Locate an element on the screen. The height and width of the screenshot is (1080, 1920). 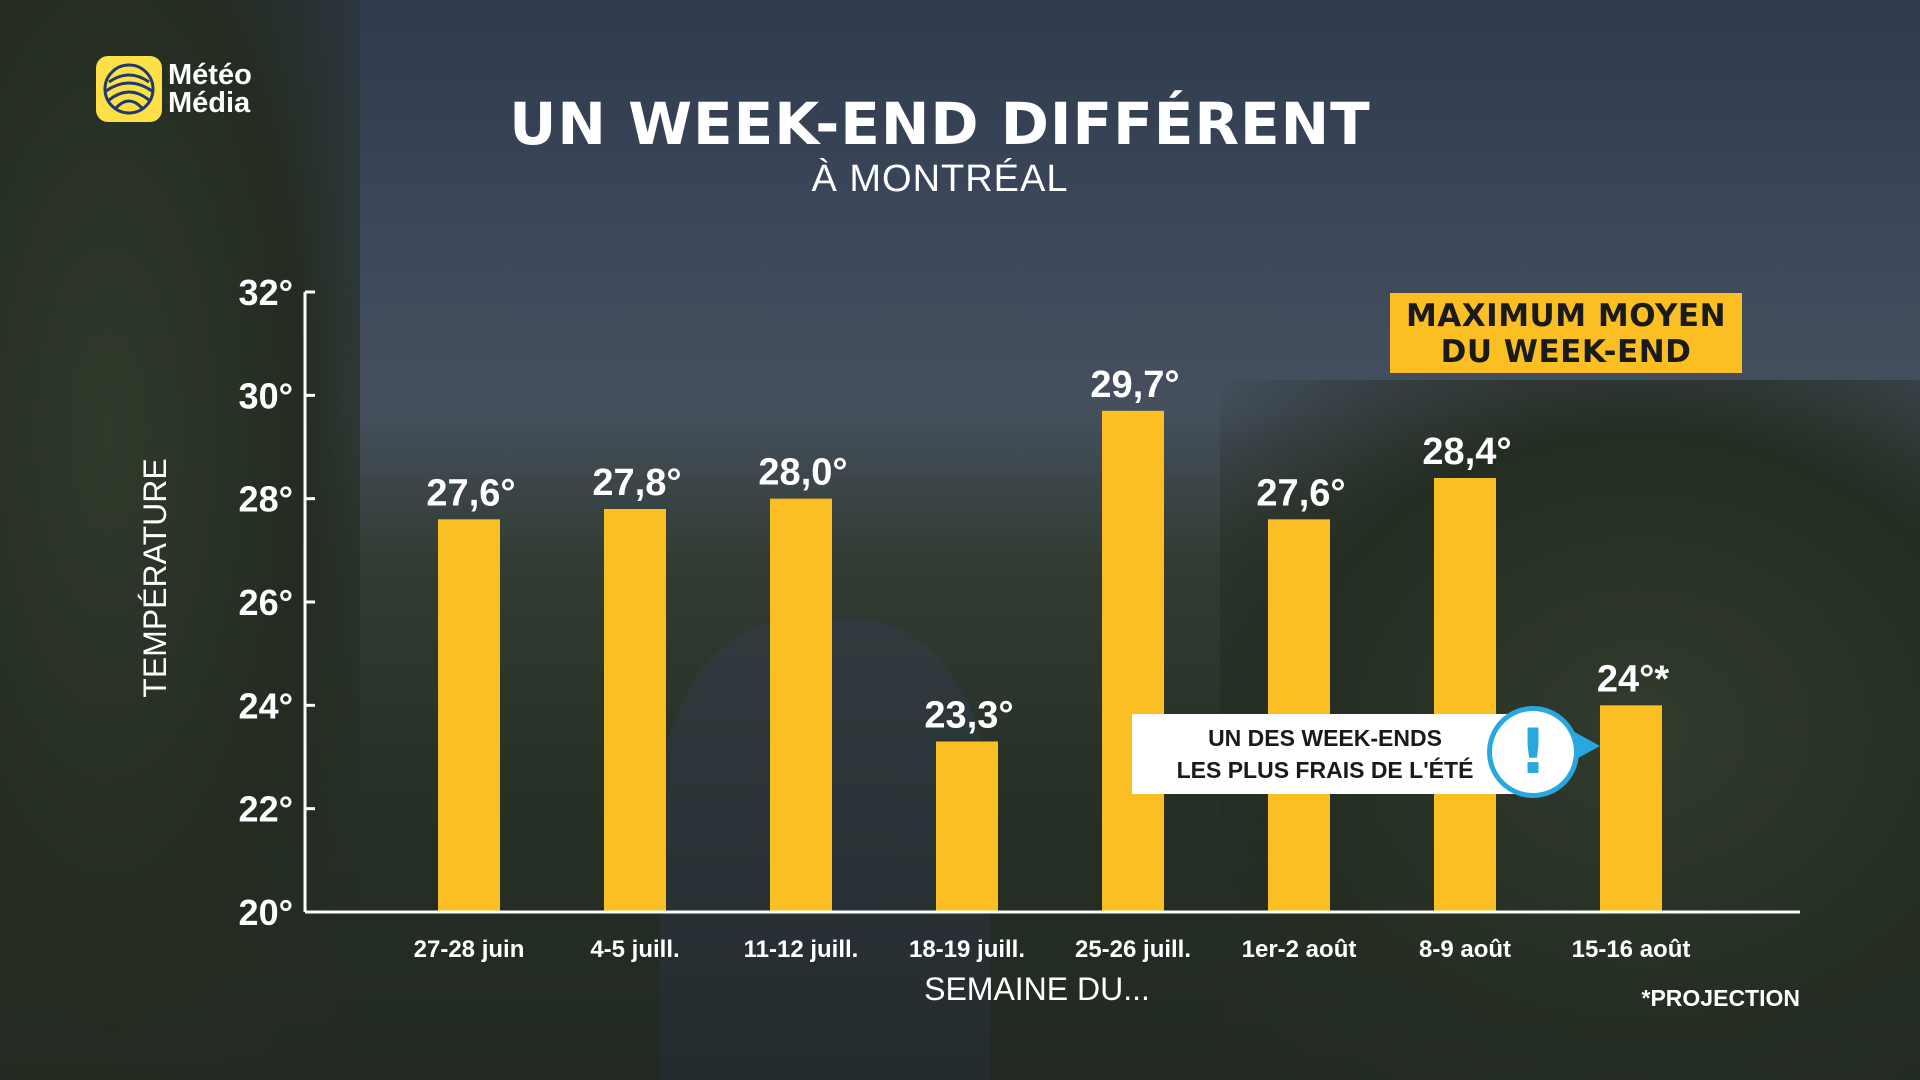
value-label: 24°* is located at coordinates (1633, 679).